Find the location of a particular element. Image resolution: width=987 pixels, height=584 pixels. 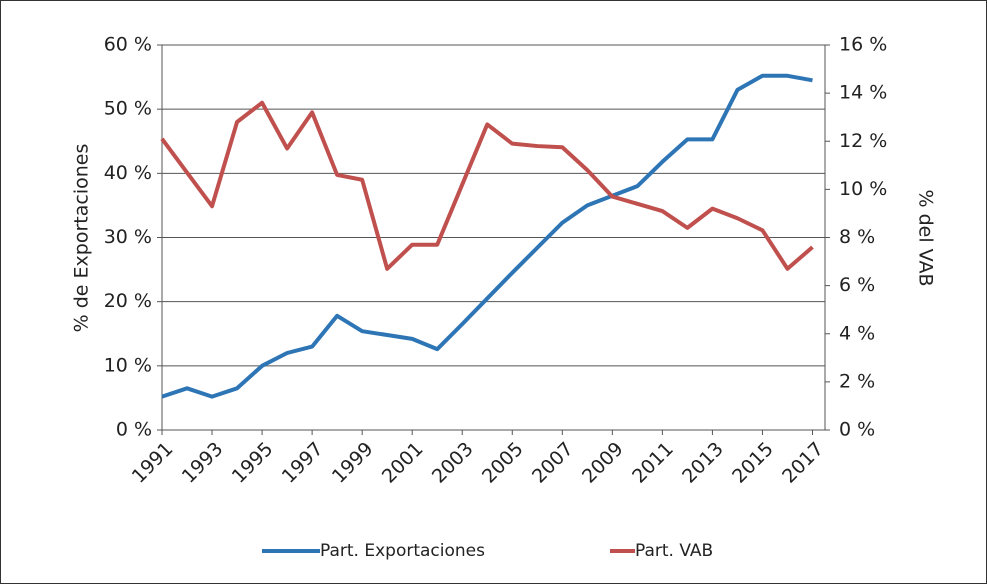

y2-tick-label: 6 % is located at coordinates (857, 285).